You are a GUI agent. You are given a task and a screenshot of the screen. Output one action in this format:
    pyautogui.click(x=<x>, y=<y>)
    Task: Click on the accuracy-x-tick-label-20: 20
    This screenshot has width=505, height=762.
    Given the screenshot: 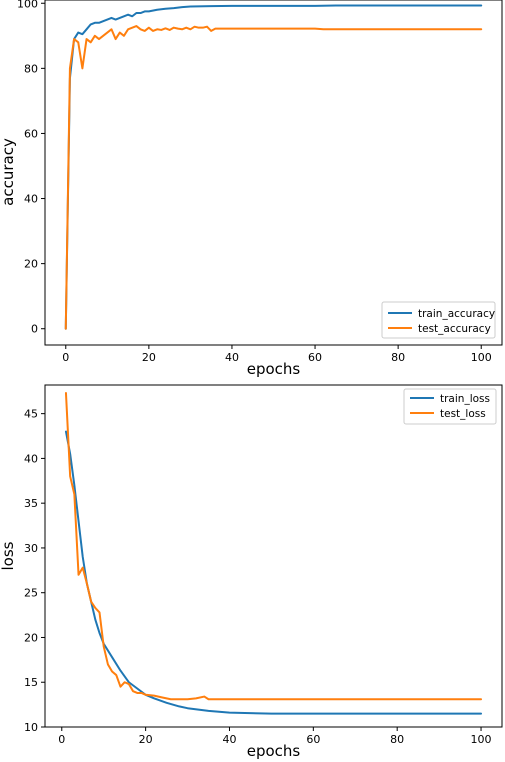 What is the action you would take?
    pyautogui.click(x=149, y=357)
    